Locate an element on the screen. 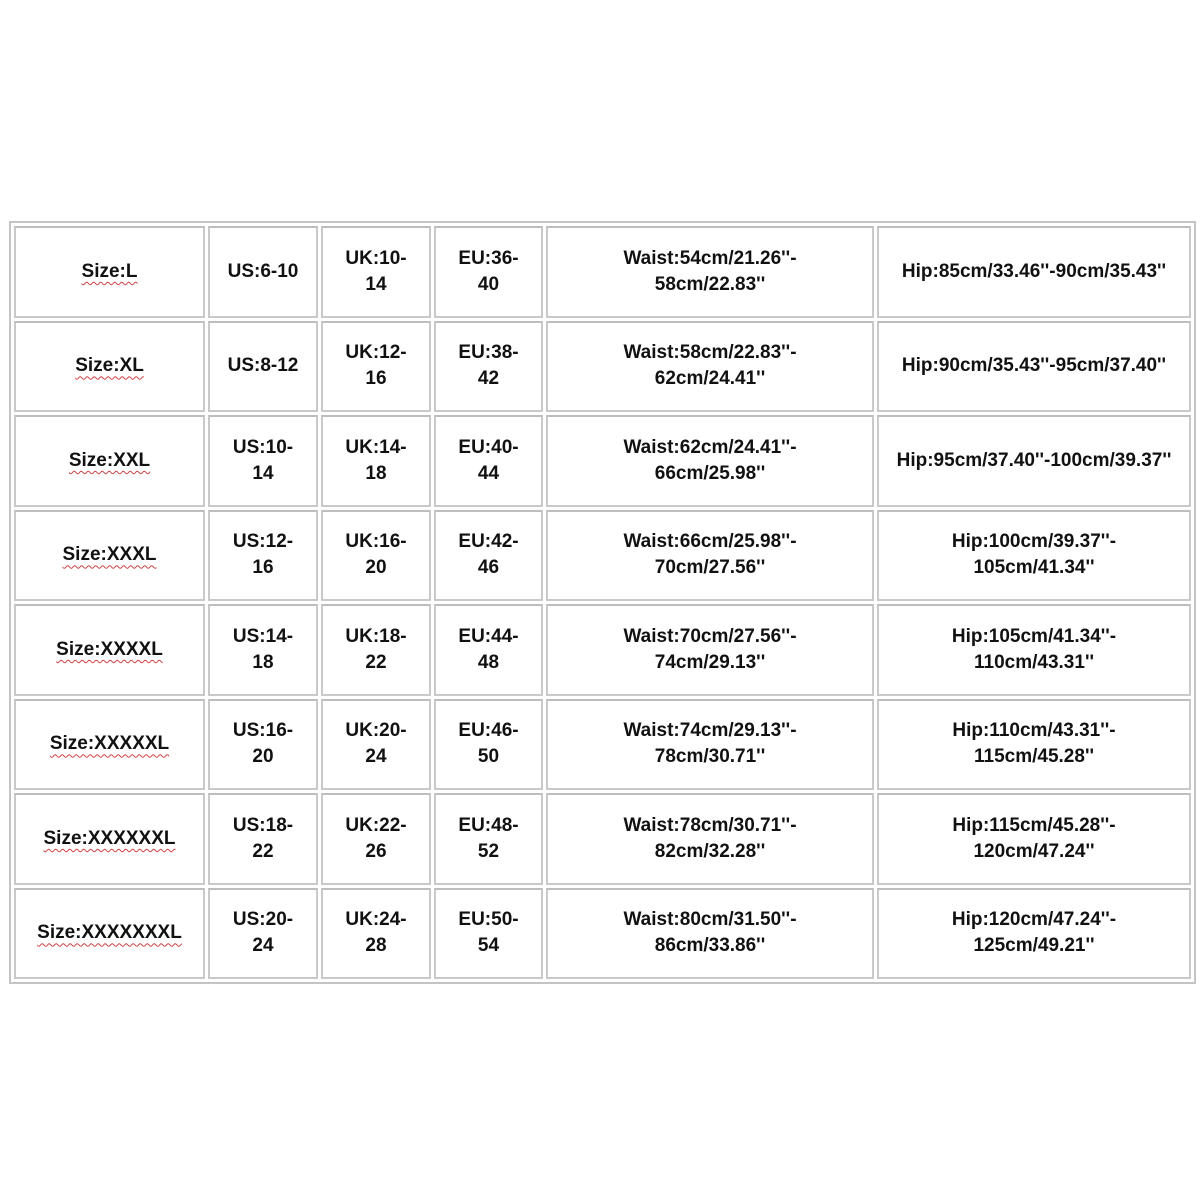 The height and width of the screenshot is (1200, 1200). cell-waist: Waist:62cm/24.41''- 66cm/25.98'' is located at coordinates (710, 461).